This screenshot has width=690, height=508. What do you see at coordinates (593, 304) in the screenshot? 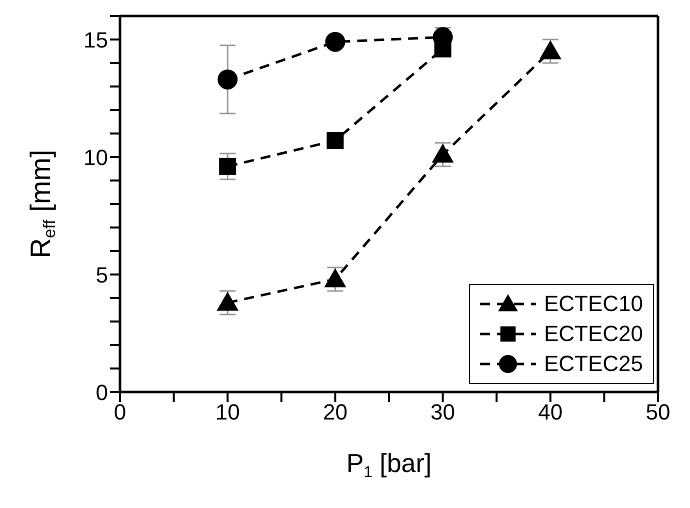
I see `legend-label: ECTEC10` at bounding box center [593, 304].